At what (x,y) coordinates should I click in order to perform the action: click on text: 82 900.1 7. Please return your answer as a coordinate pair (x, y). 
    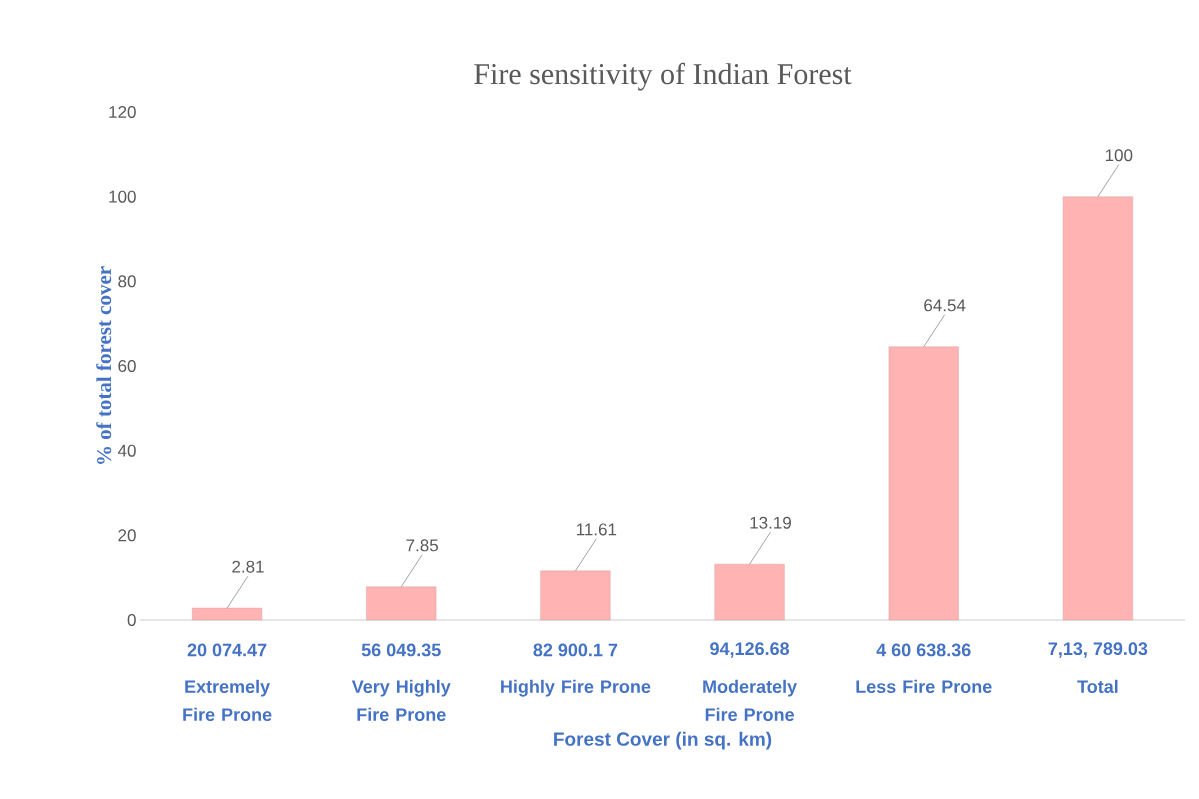
    Looking at the image, I should click on (575, 650).